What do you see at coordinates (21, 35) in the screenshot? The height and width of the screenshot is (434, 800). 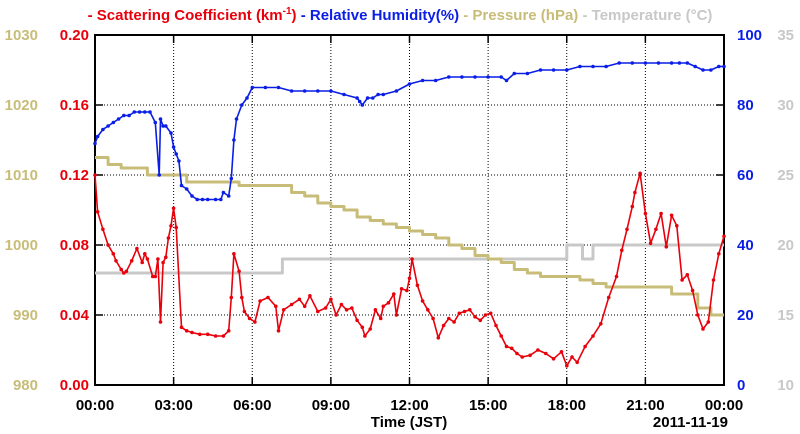 I see `pressure-tick-label: 1030` at bounding box center [21, 35].